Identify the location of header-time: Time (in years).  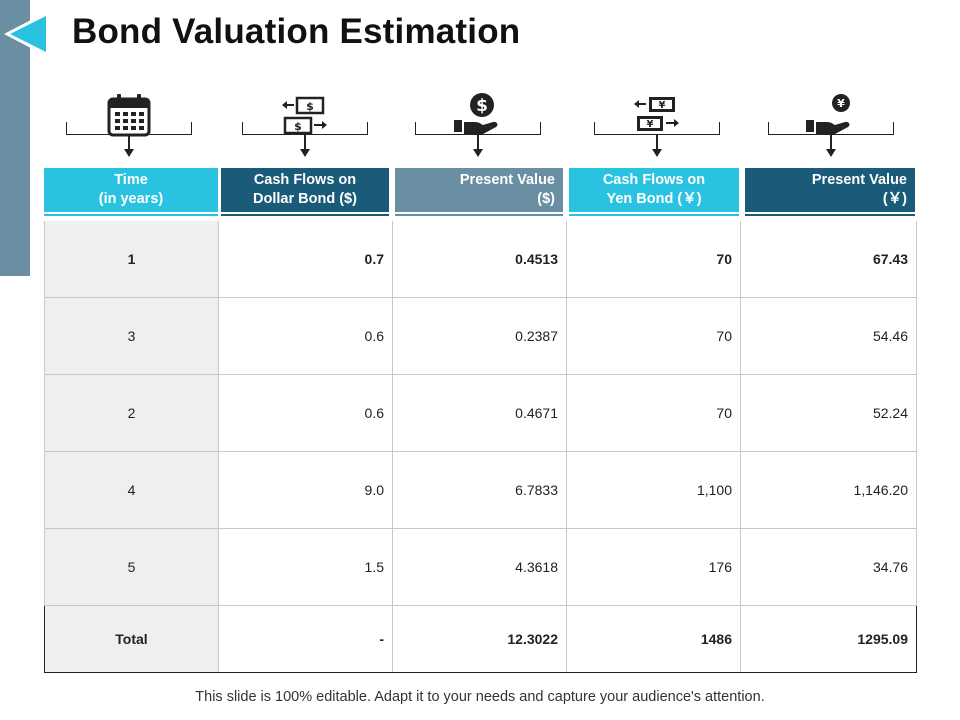
(131, 190).